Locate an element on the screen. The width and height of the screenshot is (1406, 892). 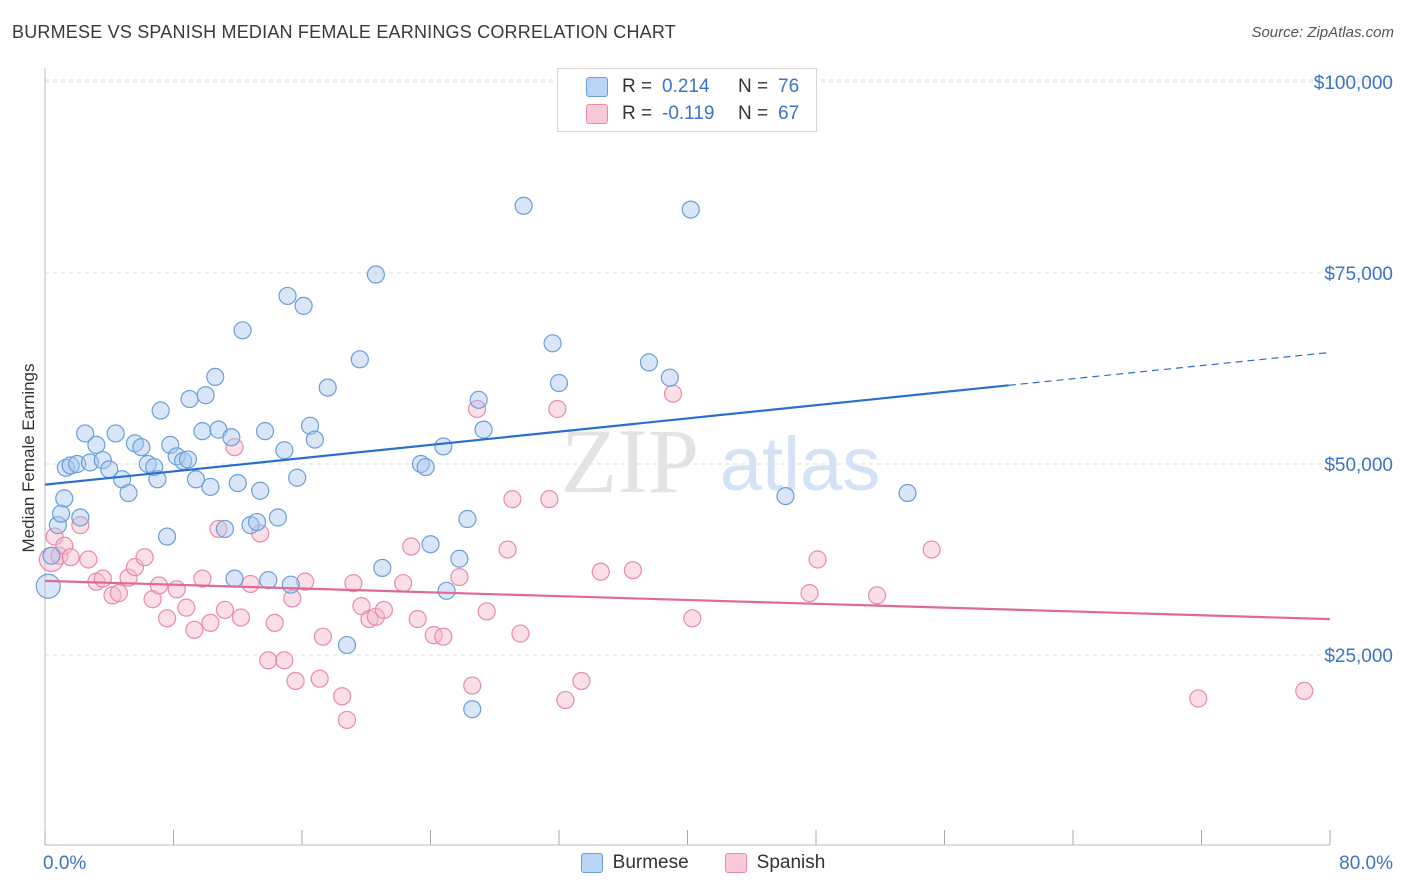
spanish-trend-line is located at coordinates (687, 600).